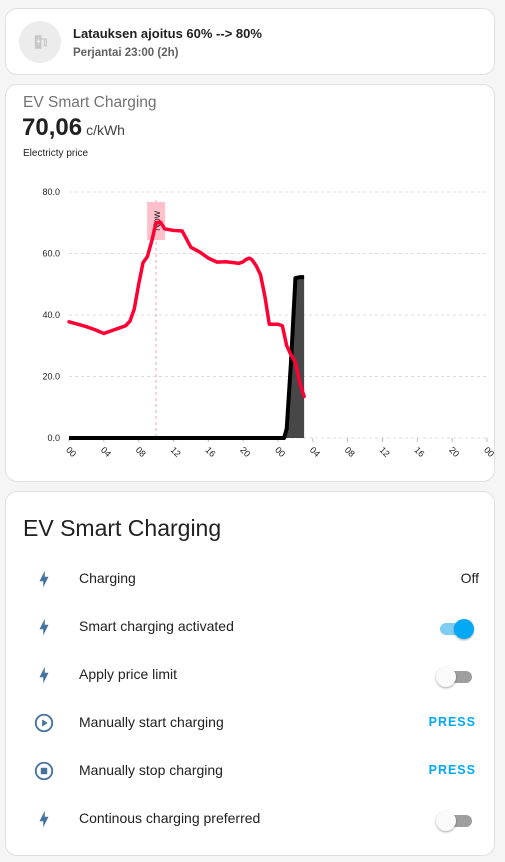  What do you see at coordinates (250, 771) in the screenshot?
I see `row-manual-stop: Manually stop charging PRESS` at bounding box center [250, 771].